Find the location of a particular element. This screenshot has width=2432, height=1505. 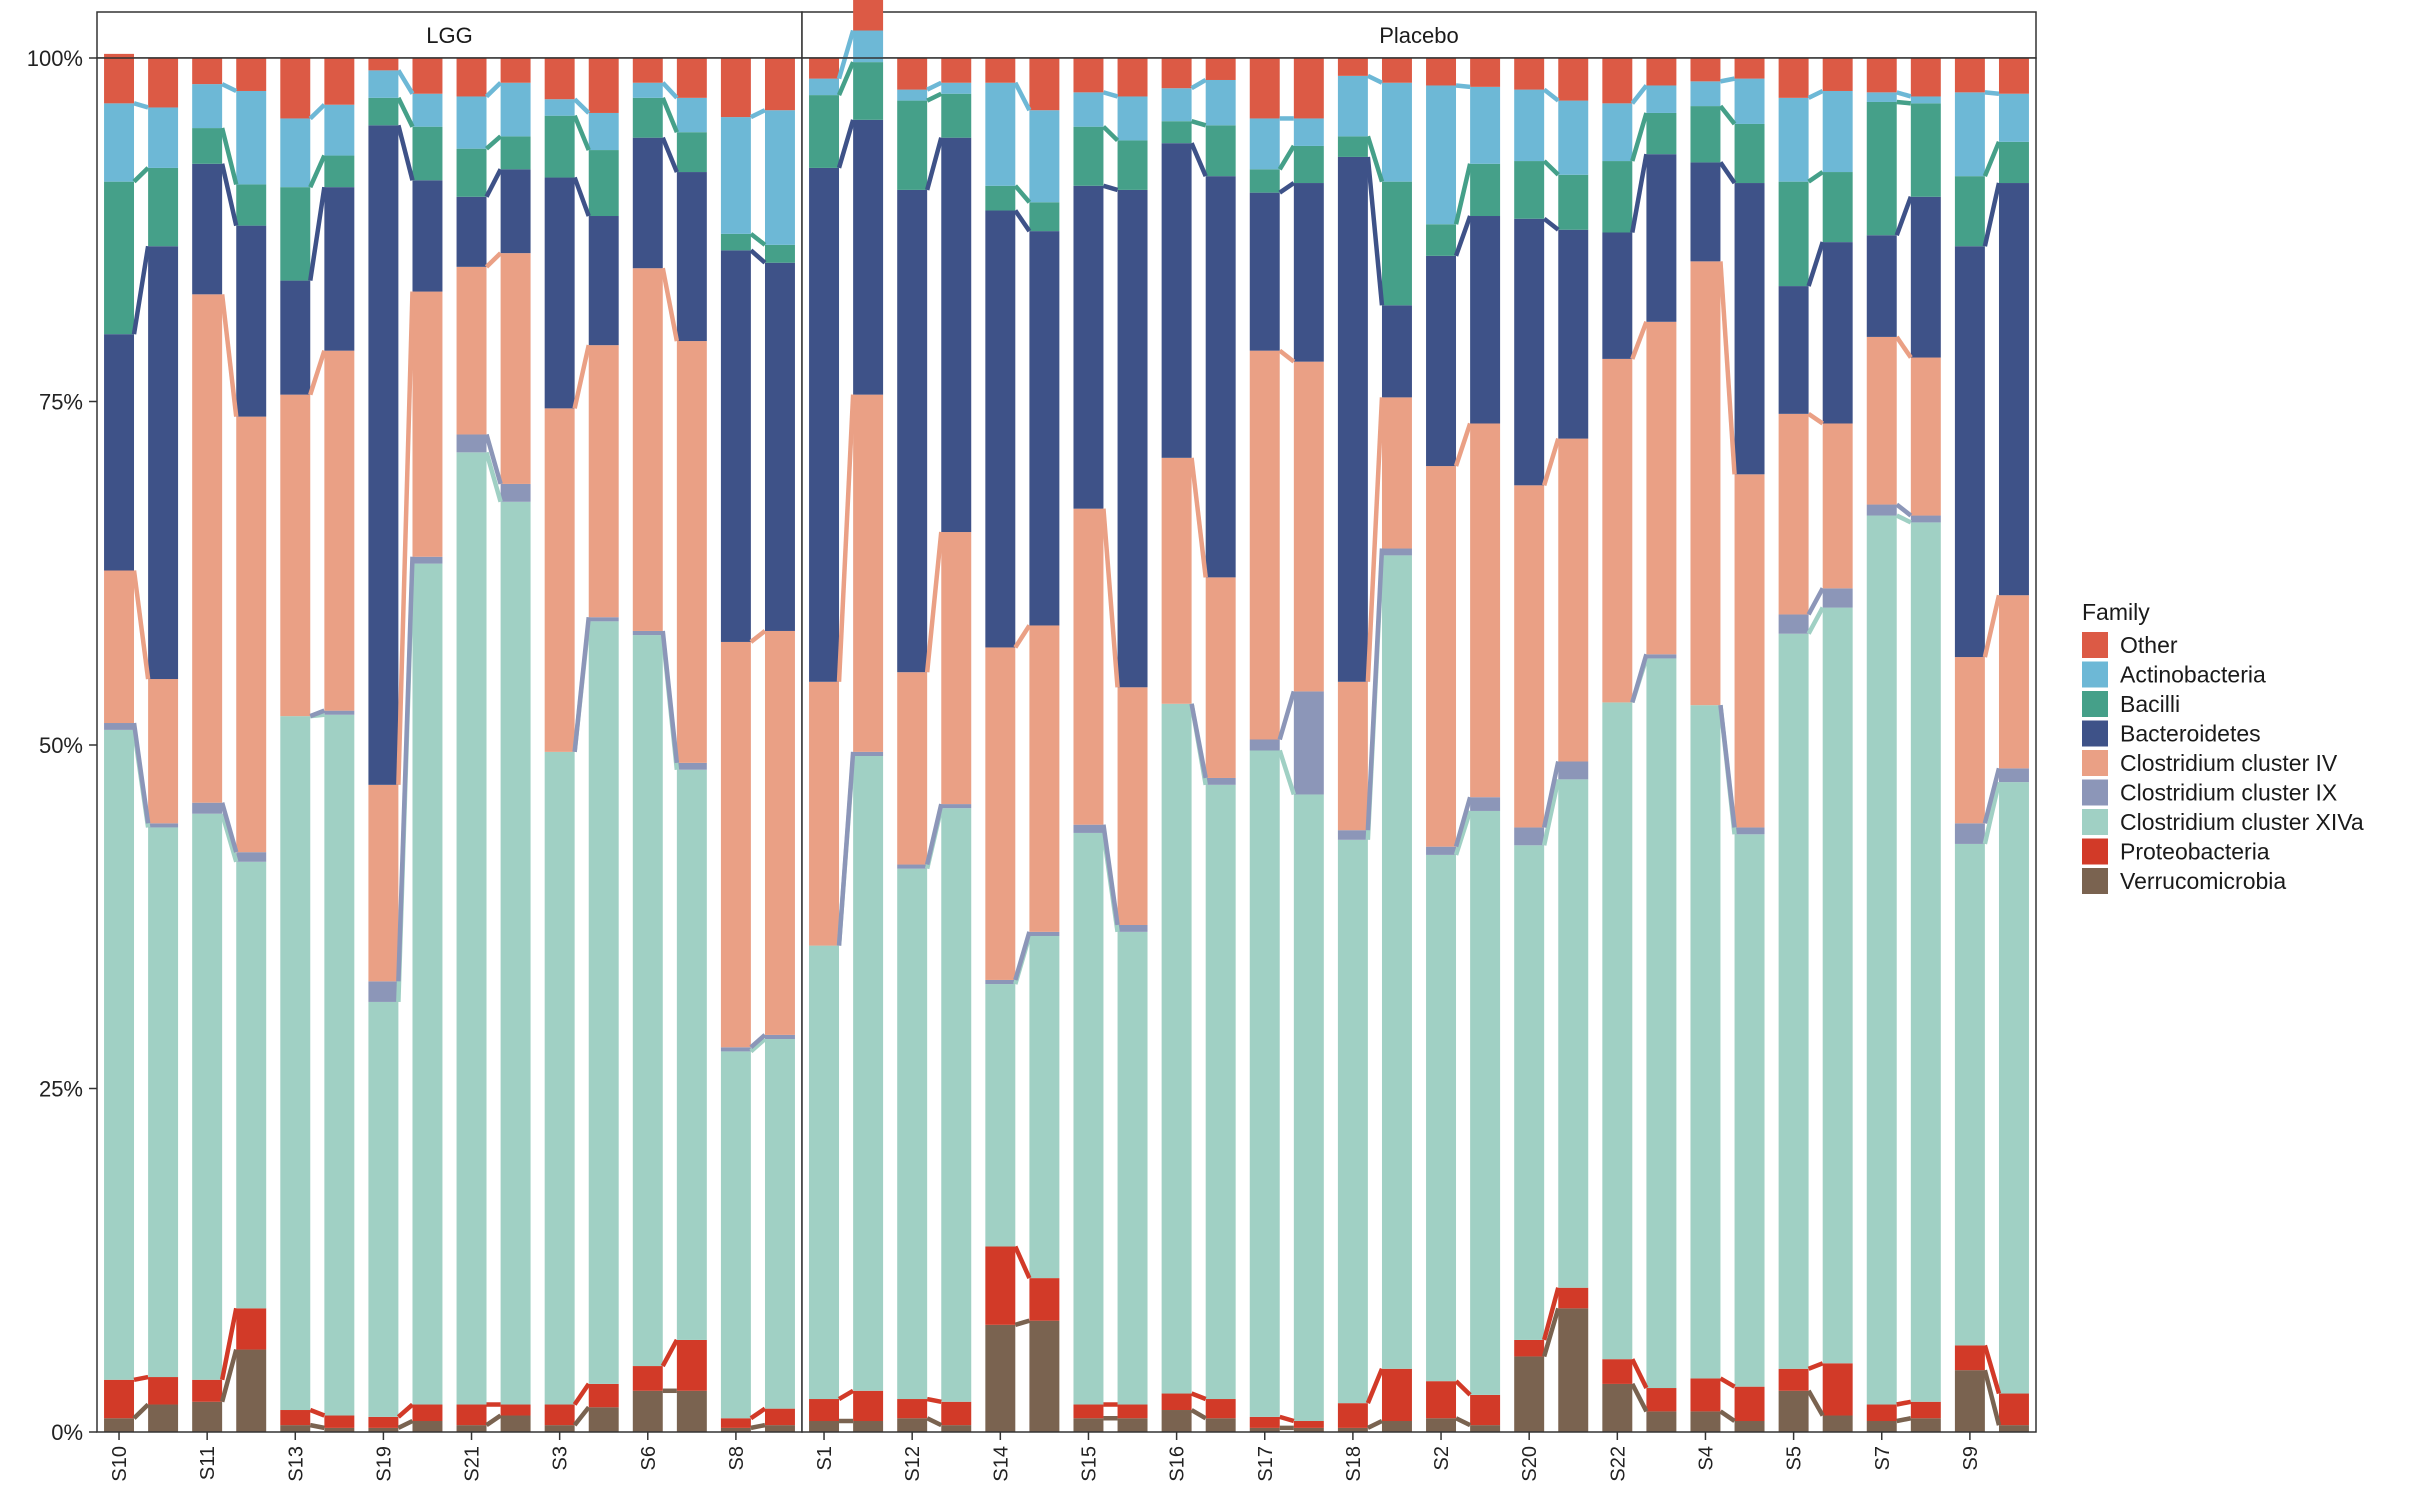

bar-segment-s22-1-clostridium-cluster-iv is located at coordinates (1617, 530).